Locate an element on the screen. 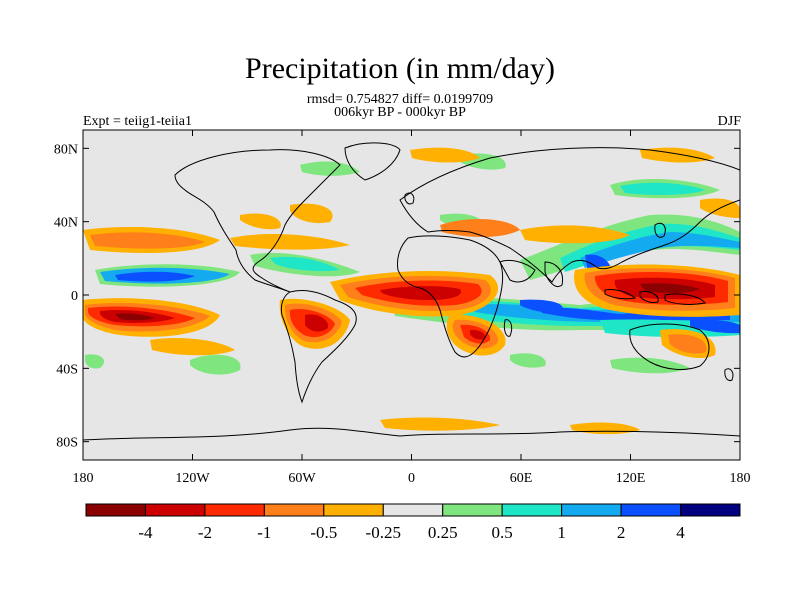 Image resolution: width=800 pixels, height=600 pixels. period-text: 006kyr BP - 000kyr BP is located at coordinates (400, 112).